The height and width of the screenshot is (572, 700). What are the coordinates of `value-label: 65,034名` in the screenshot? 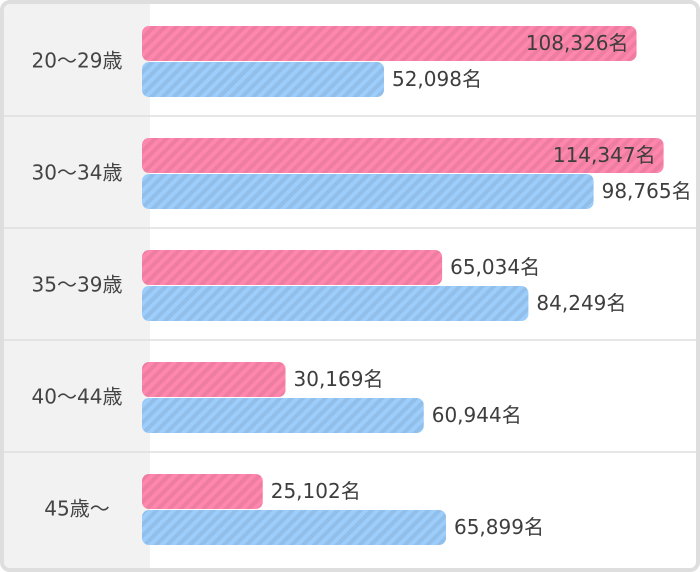 It's located at (495, 267).